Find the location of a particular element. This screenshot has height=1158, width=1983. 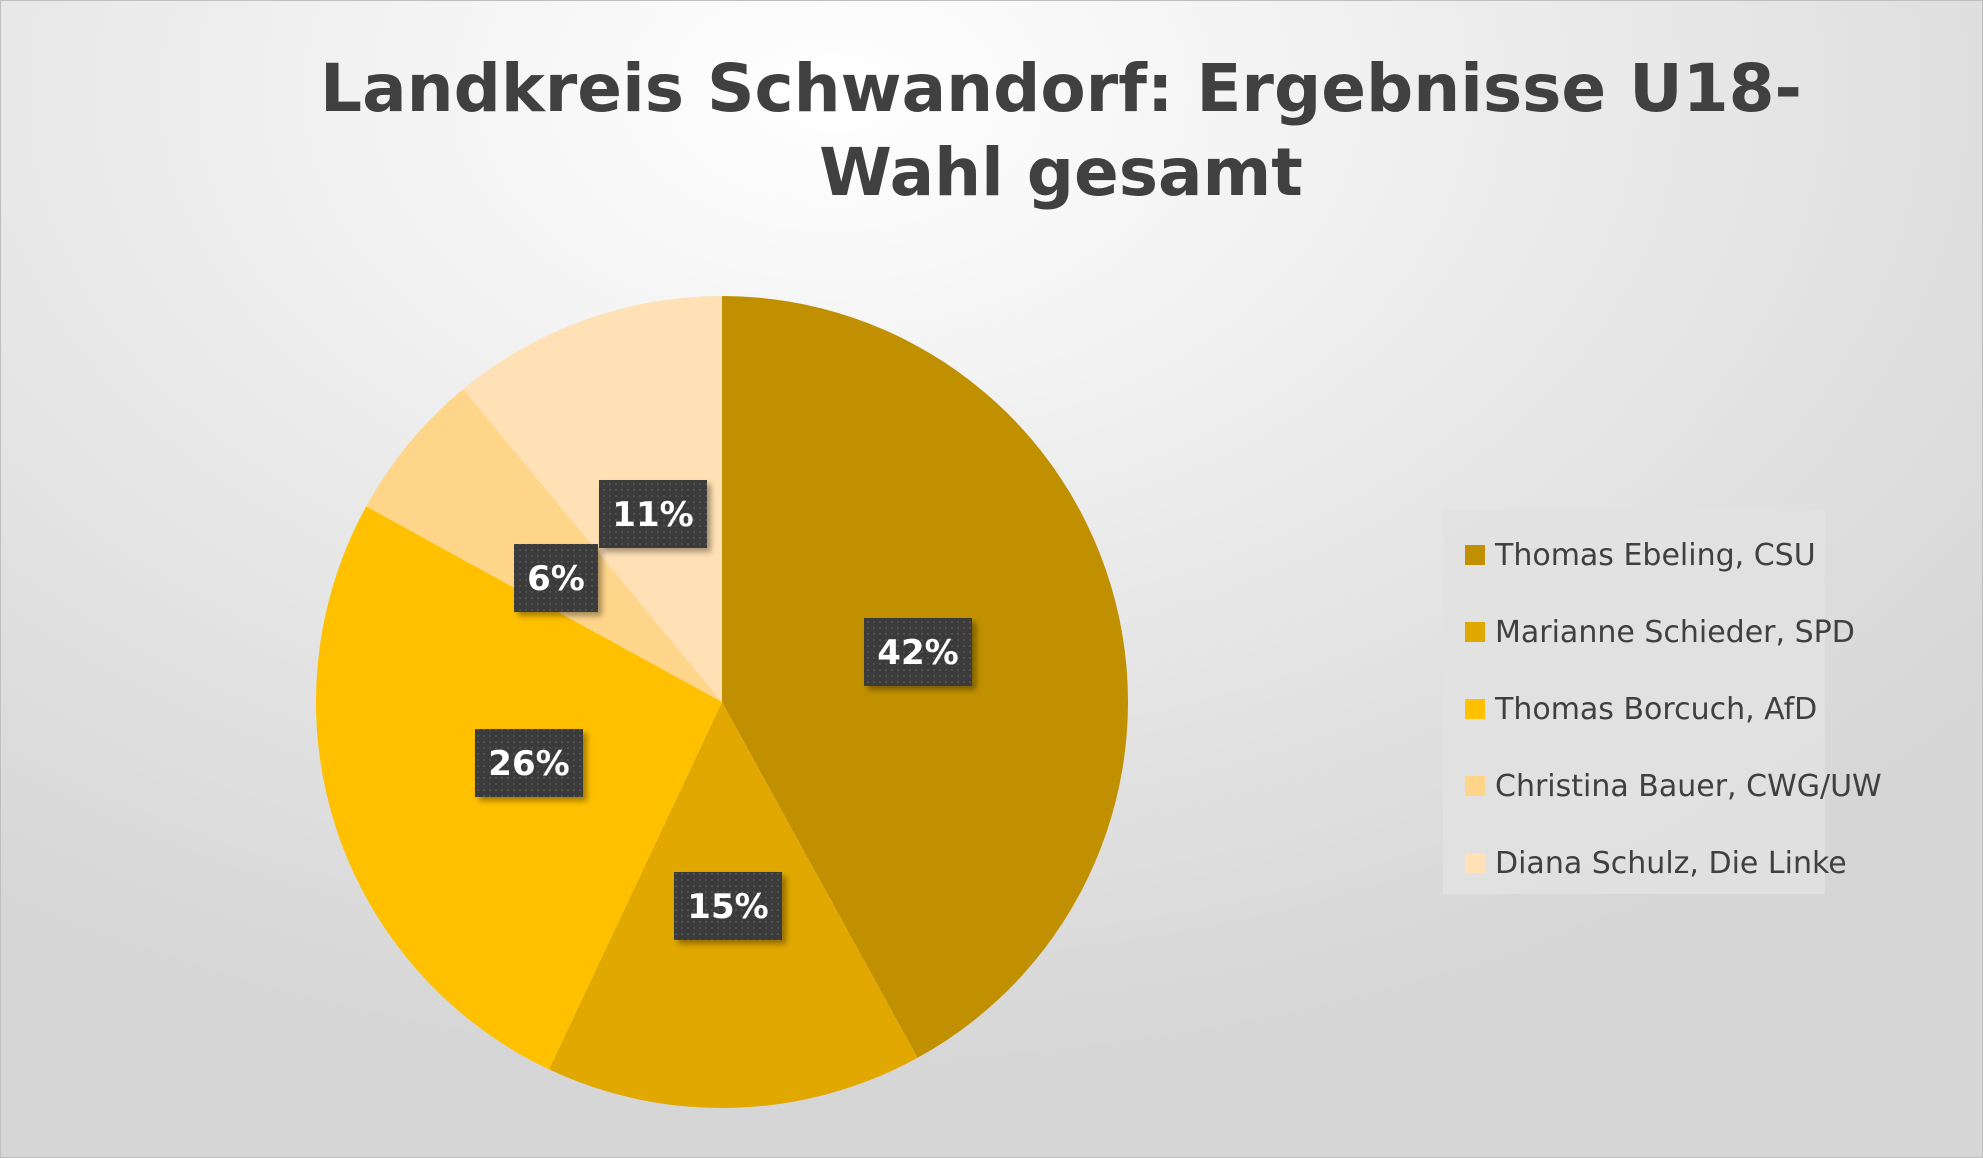

legend-label: Thomas Ebeling, CSU is located at coordinates (1655, 555).